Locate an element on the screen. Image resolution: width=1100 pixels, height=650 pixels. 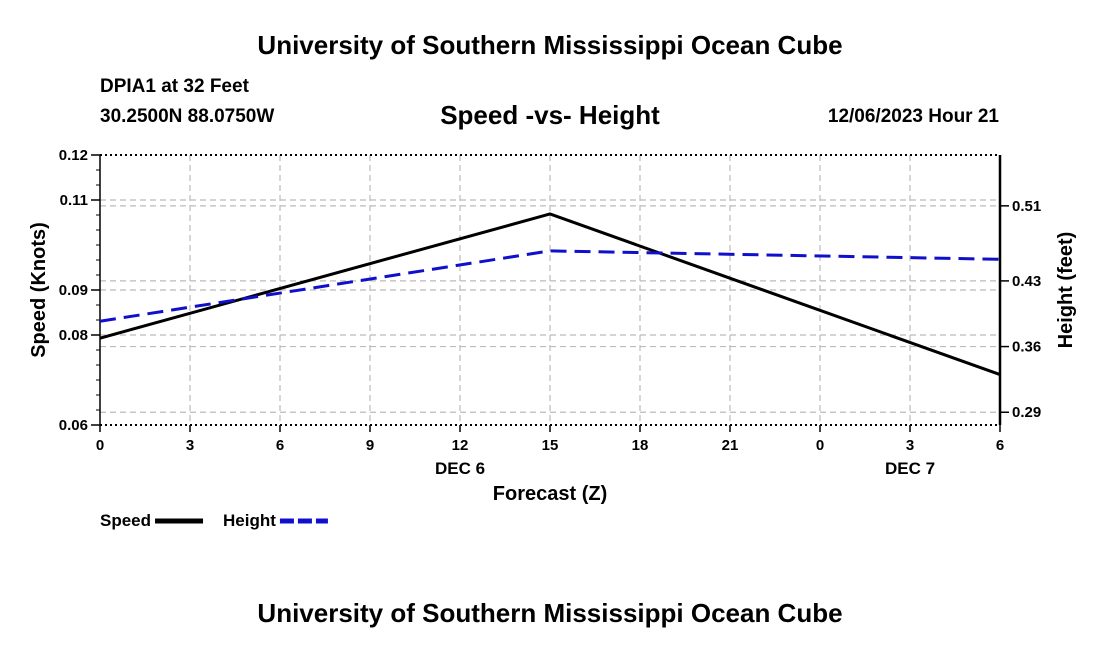
x-axis-tick-label: 9 is located at coordinates (370, 445).